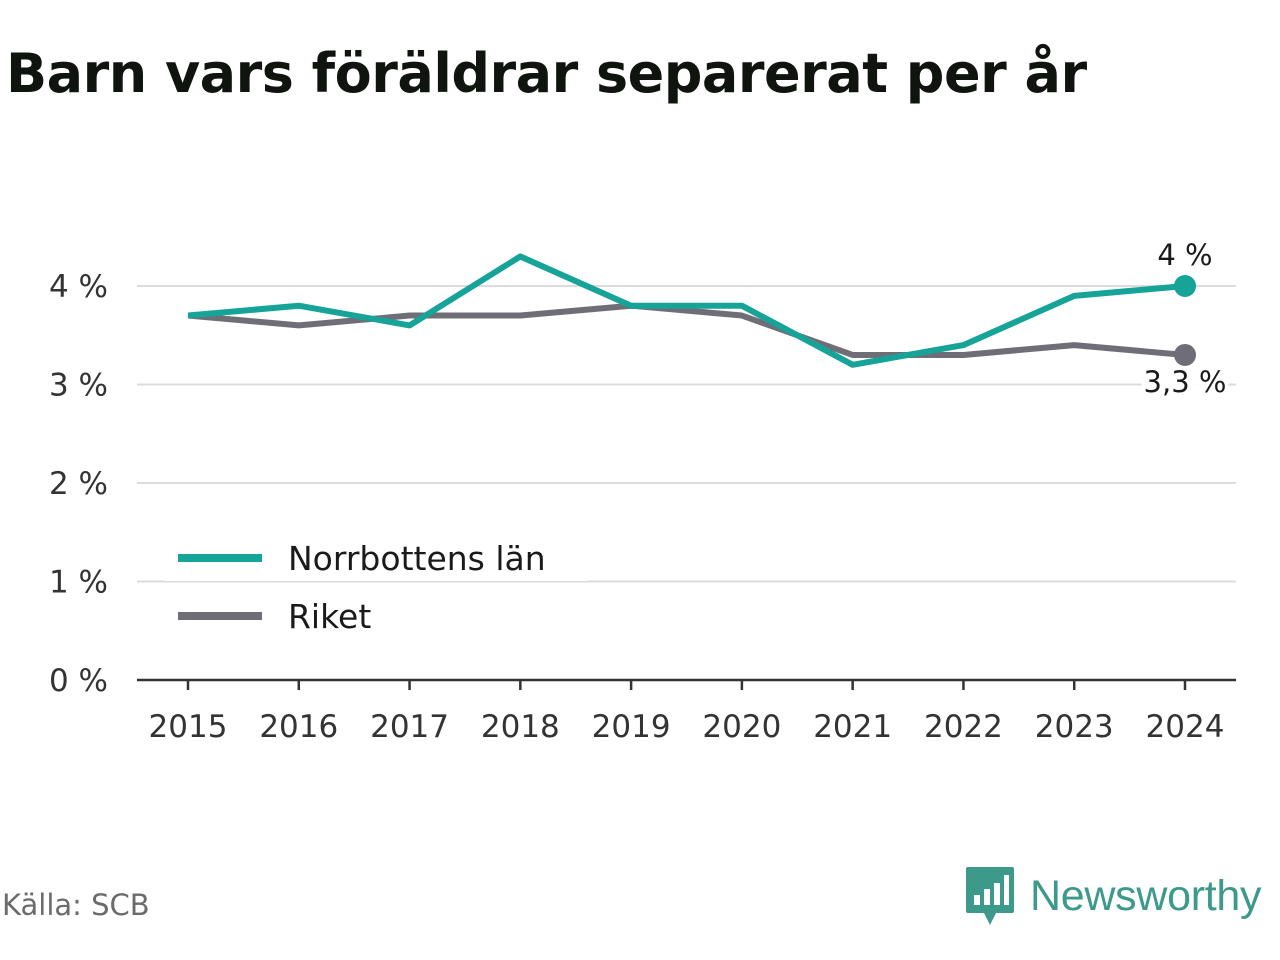 Image resolution: width=1280 pixels, height=960 pixels. Describe the element at coordinates (188, 727) in the screenshot. I see `x-tick-label: 2015` at that location.